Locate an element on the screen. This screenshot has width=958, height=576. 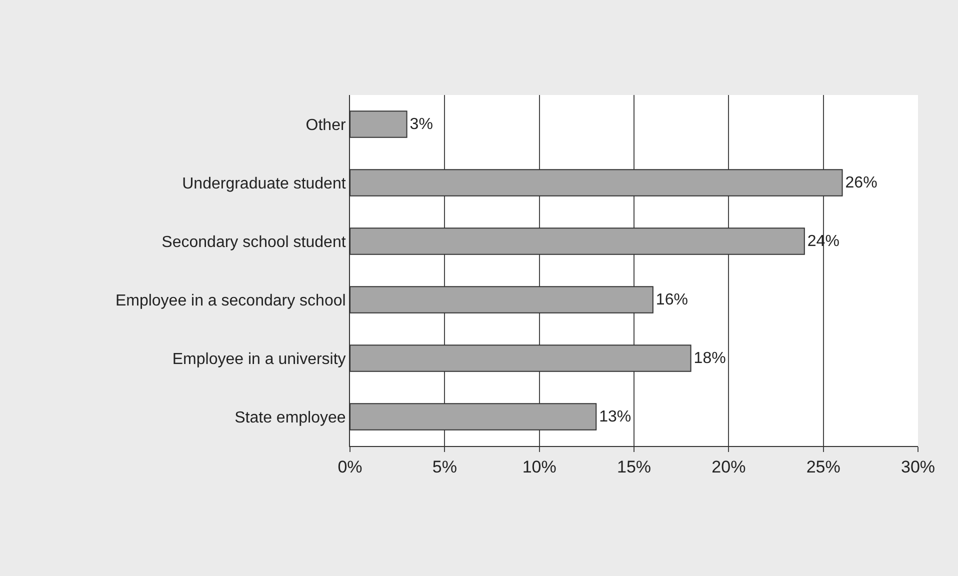
x-tick-label: 25% is located at coordinates (823, 466).